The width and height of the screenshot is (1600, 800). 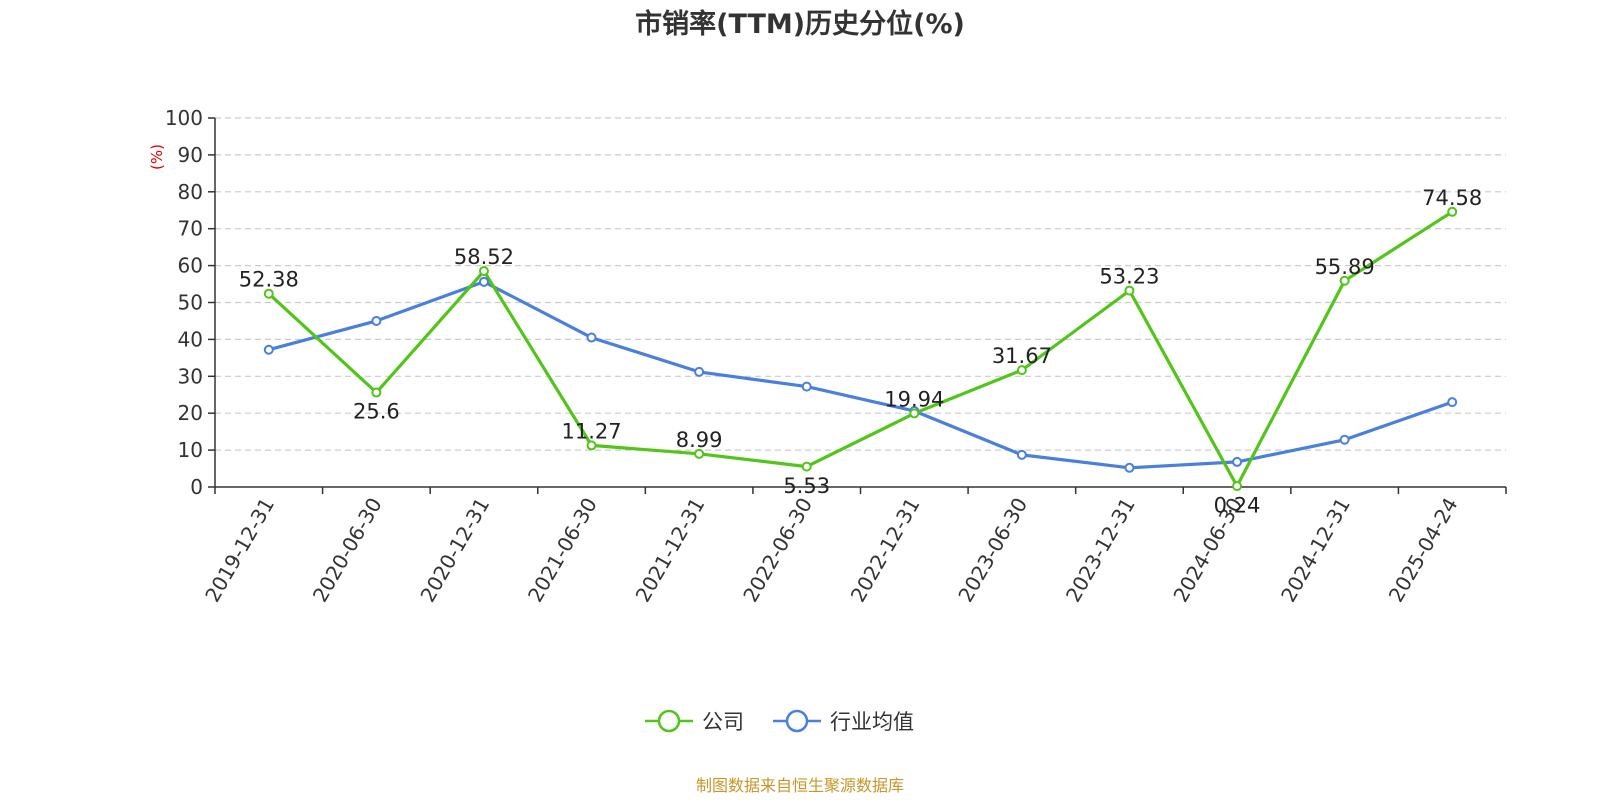 I want to click on x-tick-label: 2024-12-31, so click(x=1315, y=550).